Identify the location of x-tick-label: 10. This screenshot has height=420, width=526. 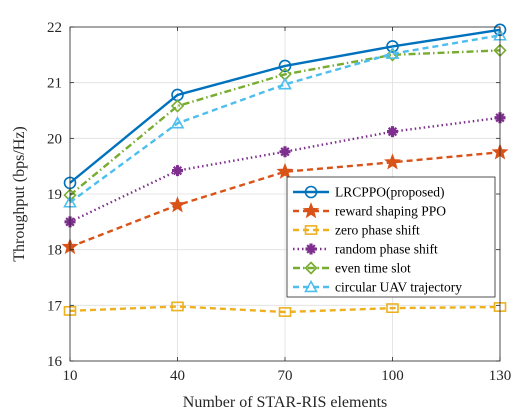
(70, 376).